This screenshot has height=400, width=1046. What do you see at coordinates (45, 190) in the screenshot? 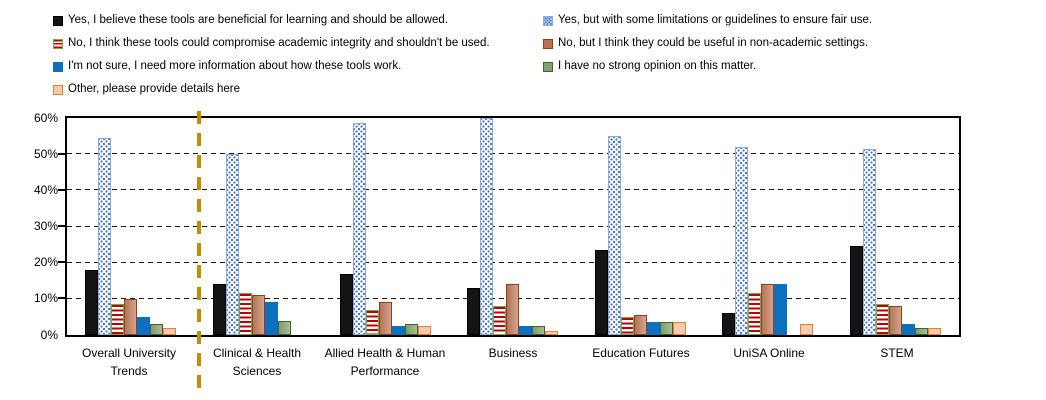
I see `y-axis-tick-label: 40%` at bounding box center [45, 190].